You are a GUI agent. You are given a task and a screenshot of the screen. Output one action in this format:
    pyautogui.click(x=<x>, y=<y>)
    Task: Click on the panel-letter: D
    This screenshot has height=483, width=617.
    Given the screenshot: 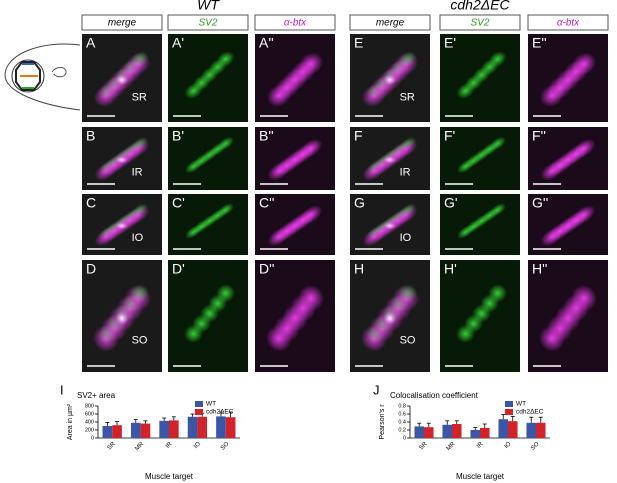 What is the action you would take?
    pyautogui.click(x=91, y=269)
    